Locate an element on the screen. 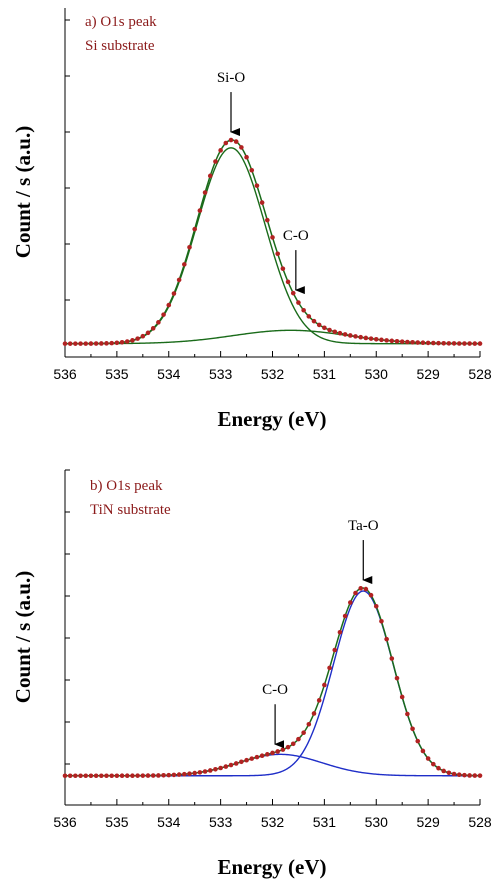 The image size is (493, 883). x-tick-label: 536 is located at coordinates (65, 822).